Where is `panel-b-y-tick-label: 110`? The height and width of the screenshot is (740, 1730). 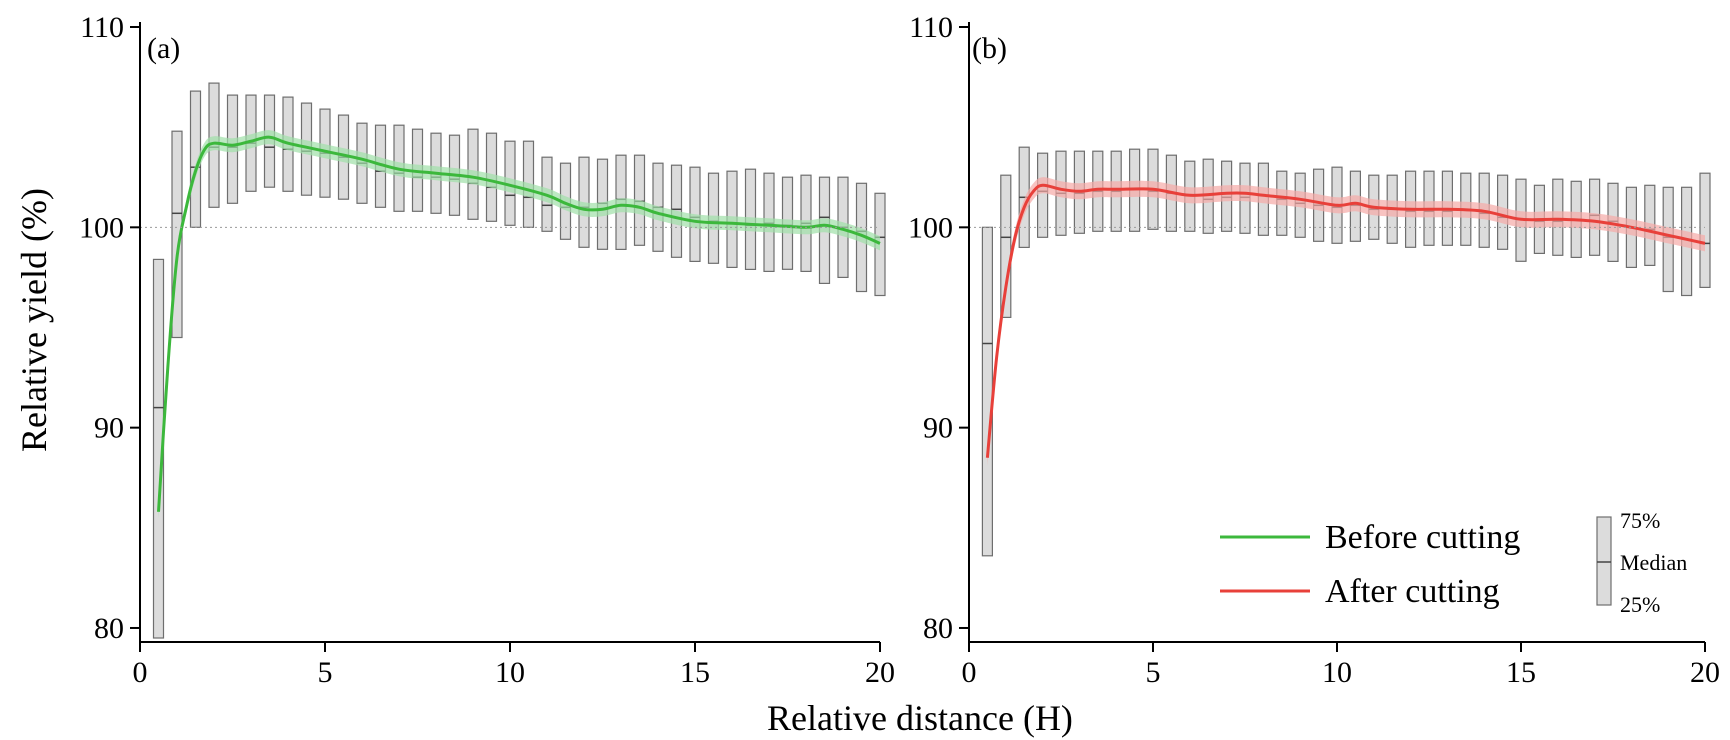 panel-b-y-tick-label: 110 is located at coordinates (931, 27).